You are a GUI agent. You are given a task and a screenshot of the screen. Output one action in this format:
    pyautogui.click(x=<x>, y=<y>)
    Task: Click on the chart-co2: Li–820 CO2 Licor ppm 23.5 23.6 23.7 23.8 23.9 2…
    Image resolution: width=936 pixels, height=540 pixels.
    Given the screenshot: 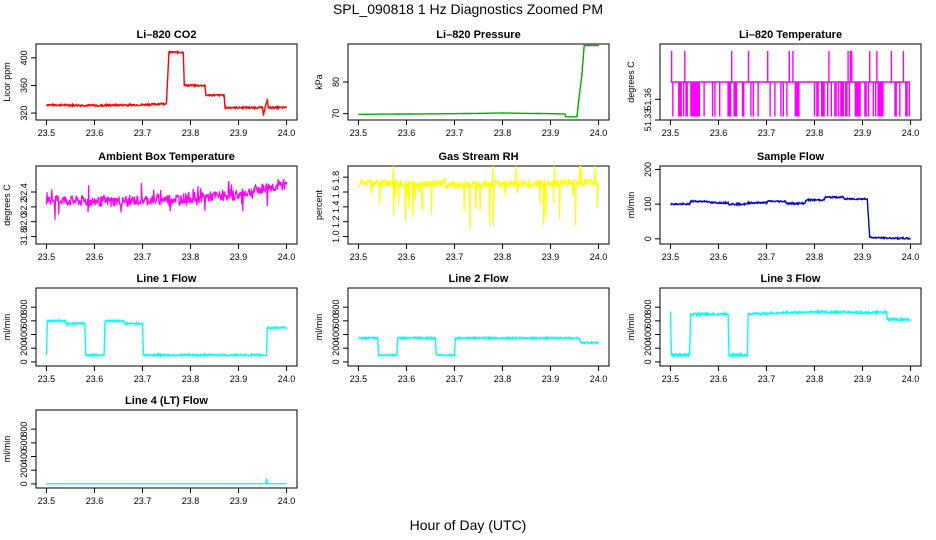 What is the action you would take?
    pyautogui.click(x=150, y=83)
    